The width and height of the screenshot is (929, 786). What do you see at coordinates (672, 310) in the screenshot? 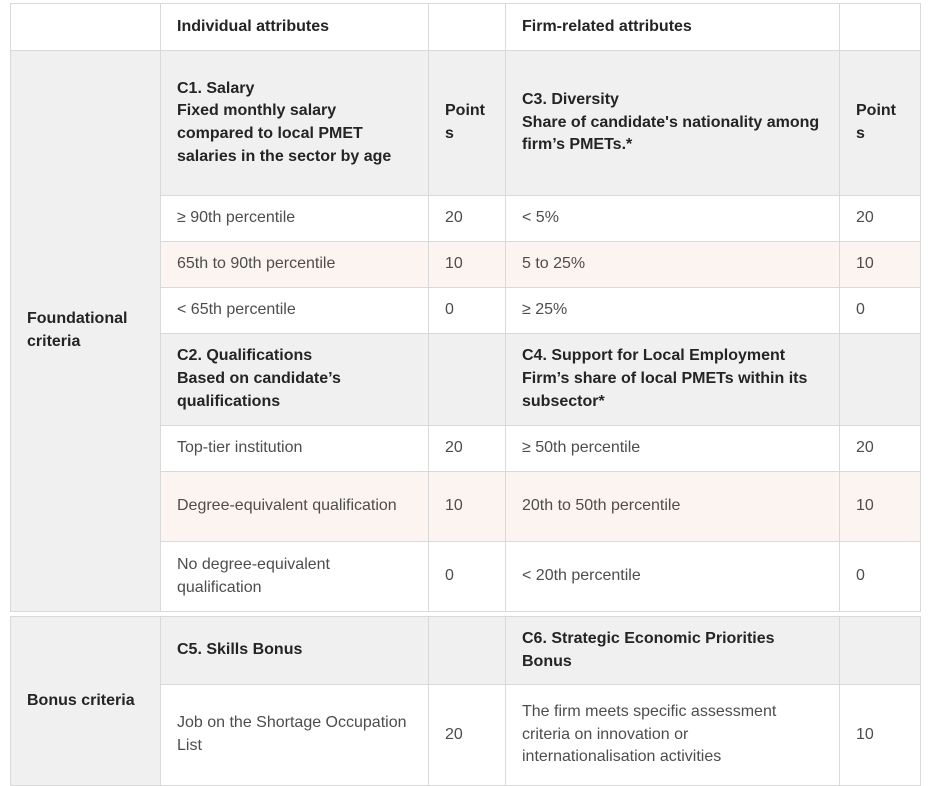
I see `c3-tier-label: ≥ 25%` at bounding box center [672, 310].